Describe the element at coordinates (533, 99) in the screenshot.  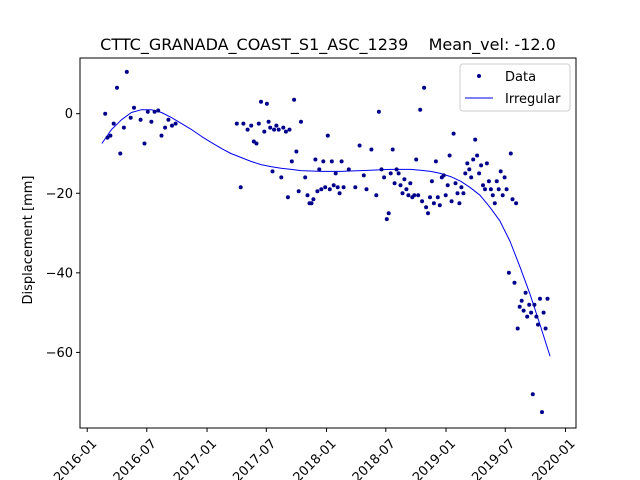
I see `legend-label-irregular: Irregular` at that location.